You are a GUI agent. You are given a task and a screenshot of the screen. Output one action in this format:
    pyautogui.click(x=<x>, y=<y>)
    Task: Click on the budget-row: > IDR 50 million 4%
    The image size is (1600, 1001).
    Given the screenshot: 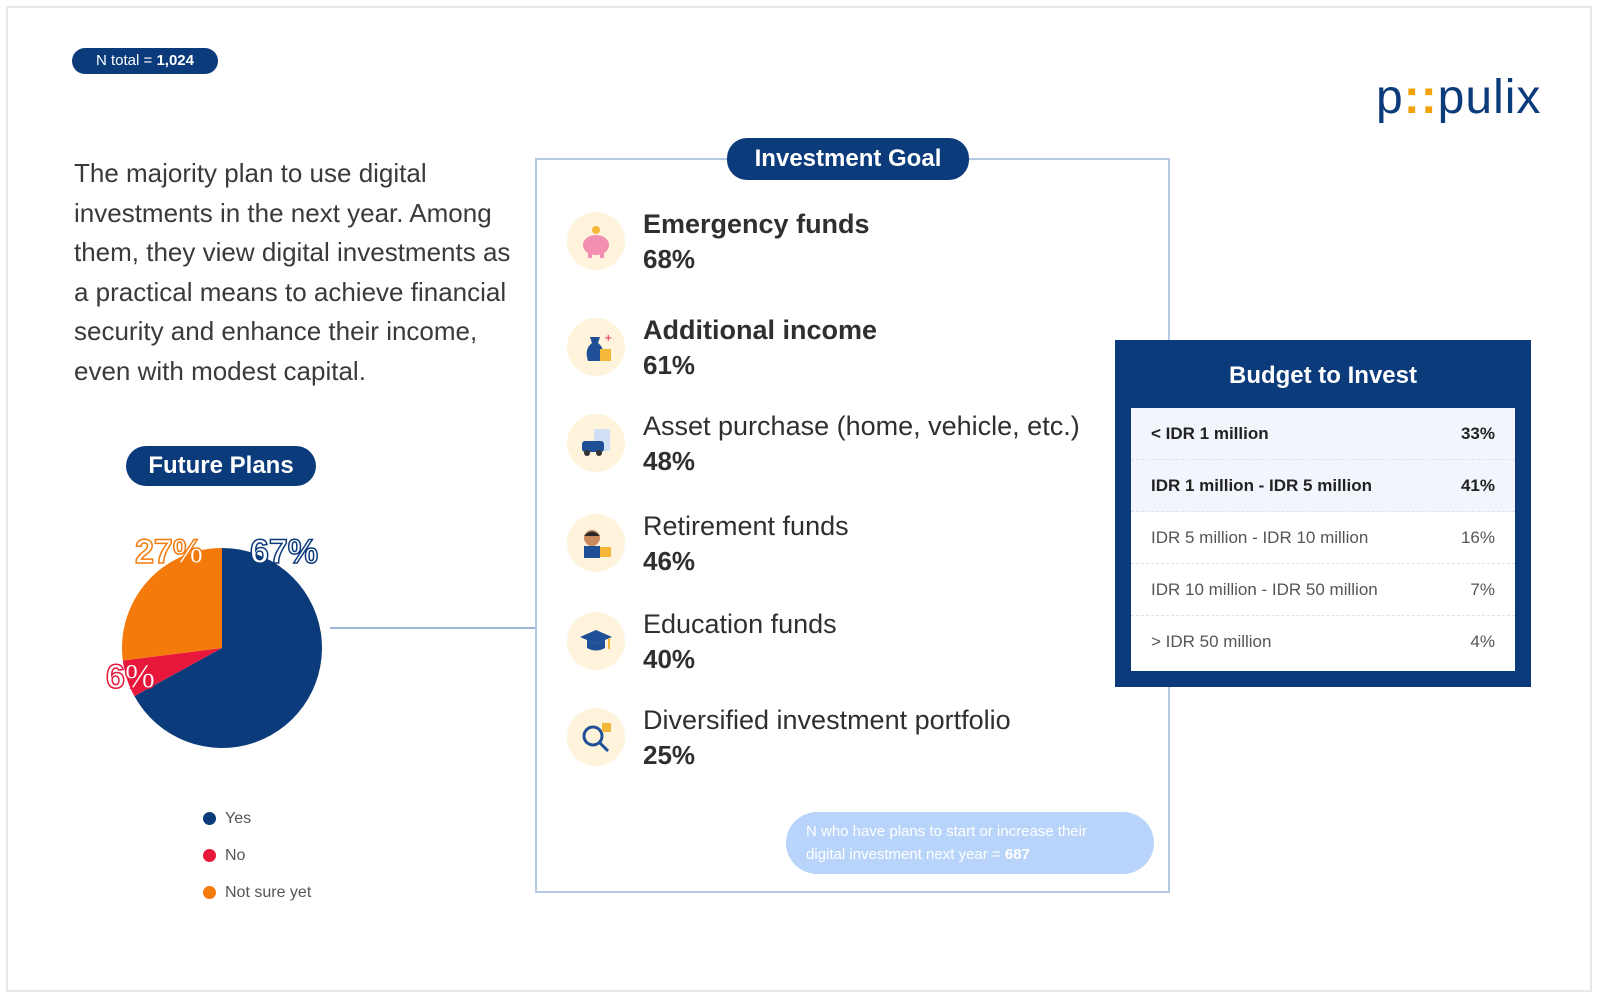 What is the action you would take?
    pyautogui.click(x=1323, y=641)
    